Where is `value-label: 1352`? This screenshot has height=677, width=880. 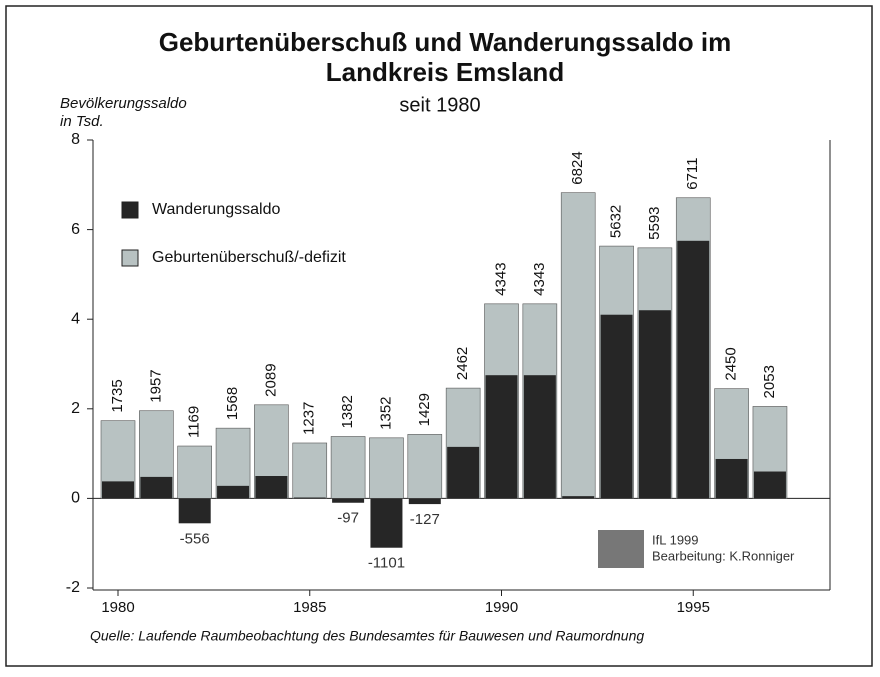
value-label: 1352 is located at coordinates (385, 412).